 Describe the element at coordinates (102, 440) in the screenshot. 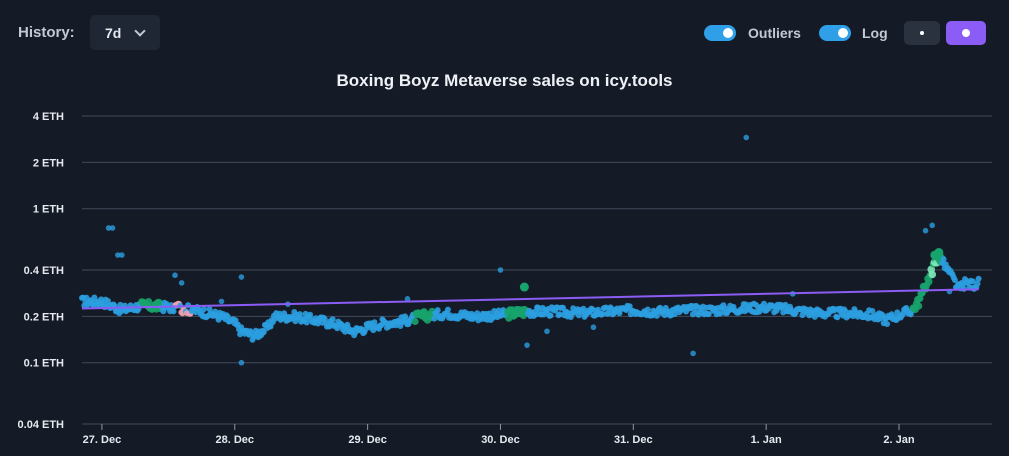

I see `x-tick-label: 27. Dec` at that location.